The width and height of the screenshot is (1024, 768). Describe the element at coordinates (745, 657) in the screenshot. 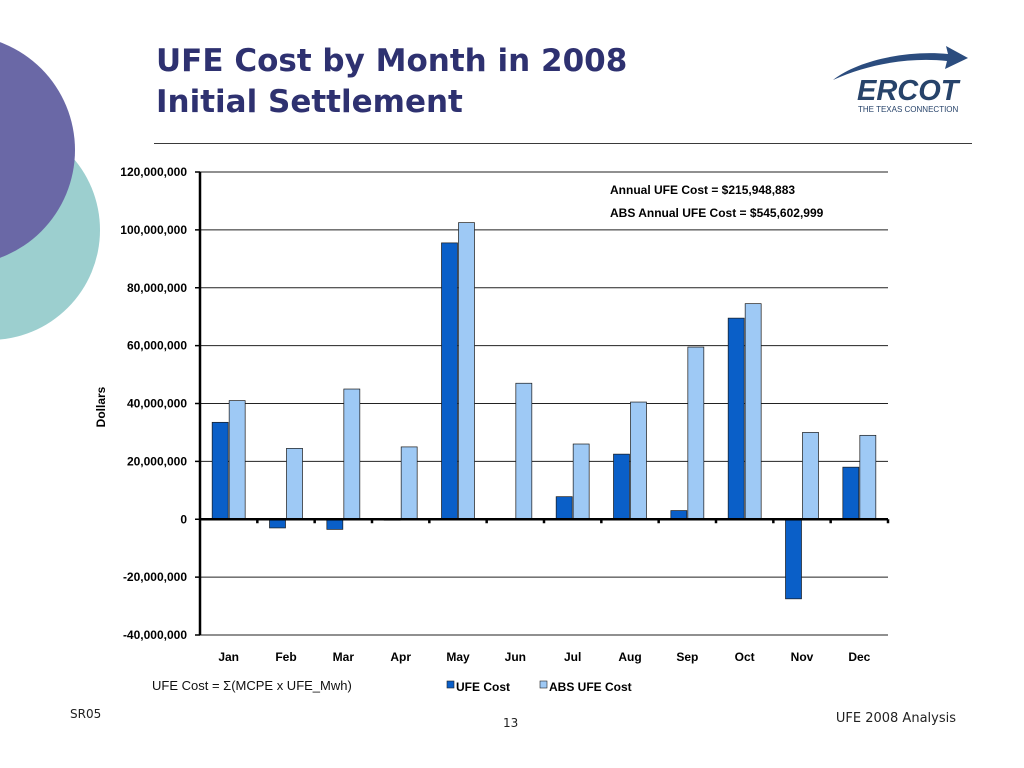

I see `x-tick-label: Oct` at that location.